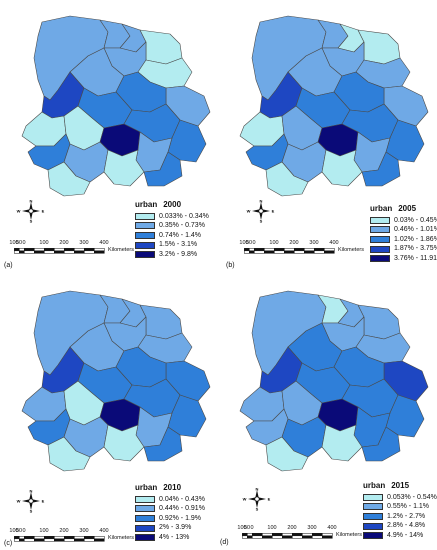 This screenshot has width=437, height=550. What do you see at coordinates (184, 216) in the screenshot?
I see `legend-label: 0.033% - 0.34%` at bounding box center [184, 216].